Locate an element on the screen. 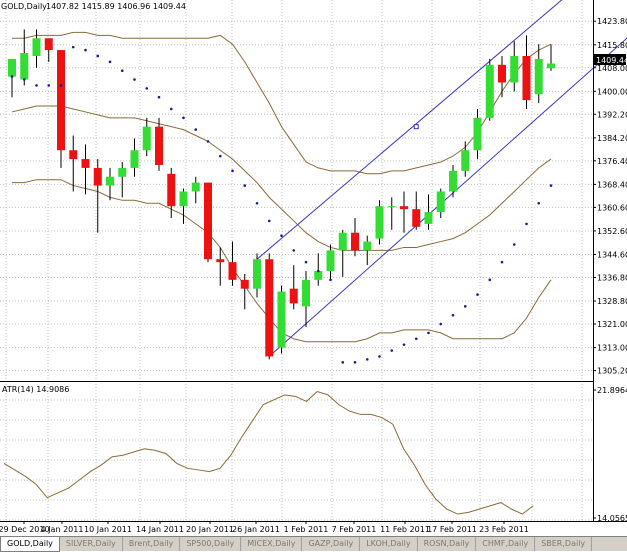 The image size is (627, 552). symbol-tab: SILVER,Daily is located at coordinates (91, 544).